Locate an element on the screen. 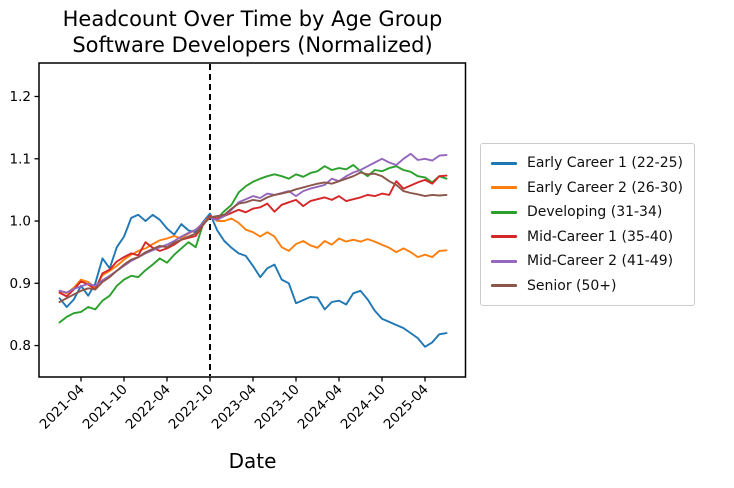  legend-item: Early Career 1 (22-25) is located at coordinates (587, 163).